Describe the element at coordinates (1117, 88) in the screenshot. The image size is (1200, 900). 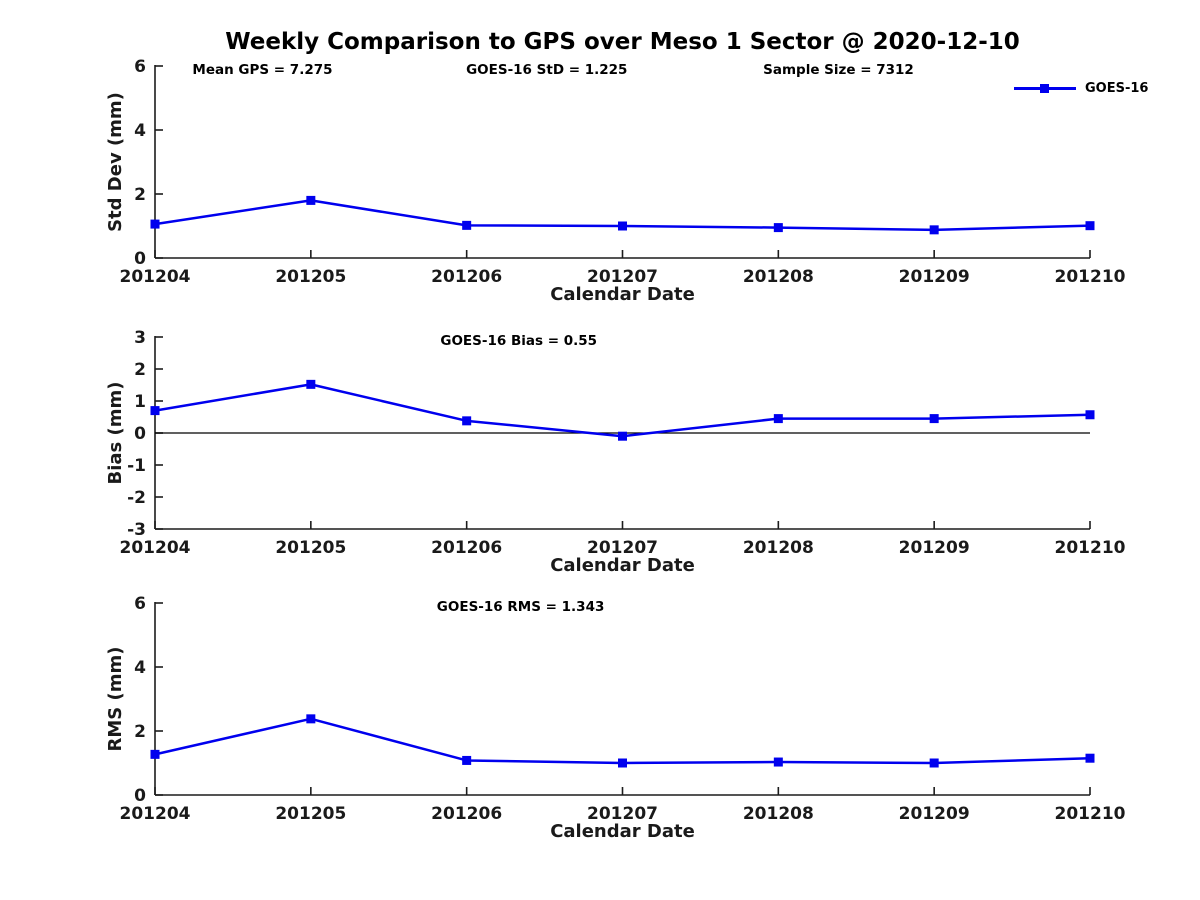
I see `legend-label: GOES-16` at that location.